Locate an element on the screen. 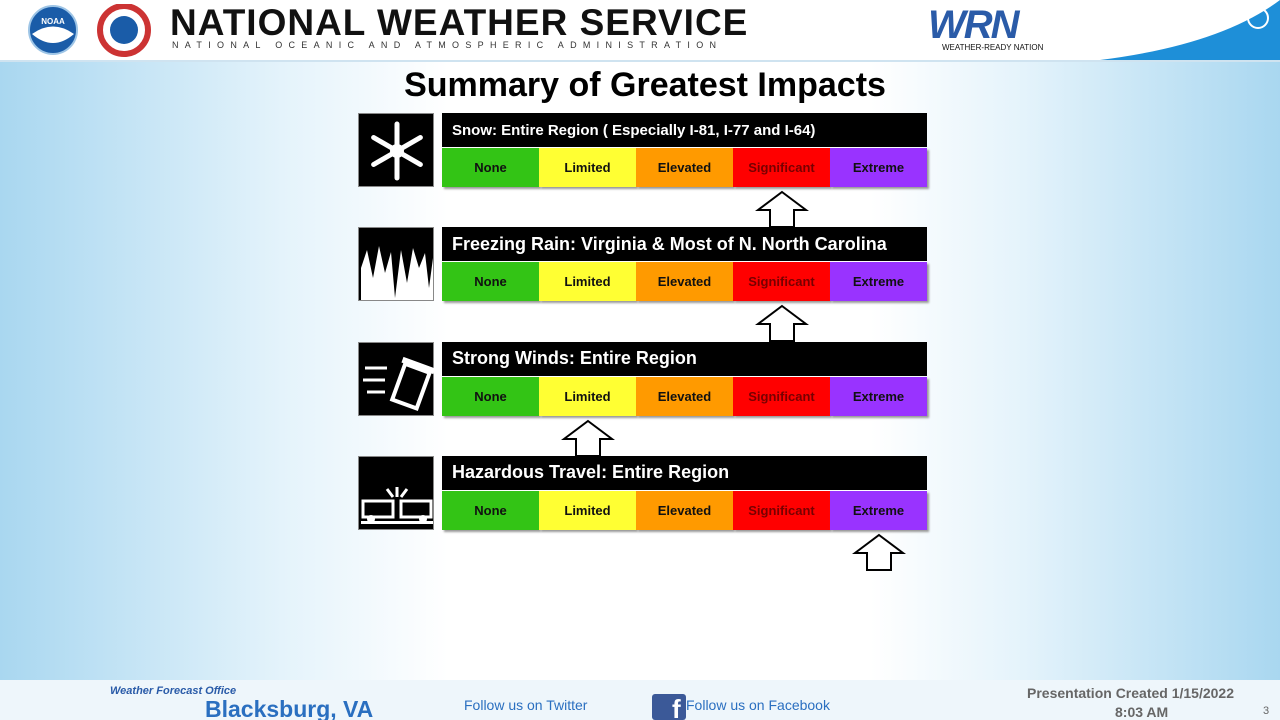 The height and width of the screenshot is (720, 1280). wrn-logo: WRN is located at coordinates (974, 25).